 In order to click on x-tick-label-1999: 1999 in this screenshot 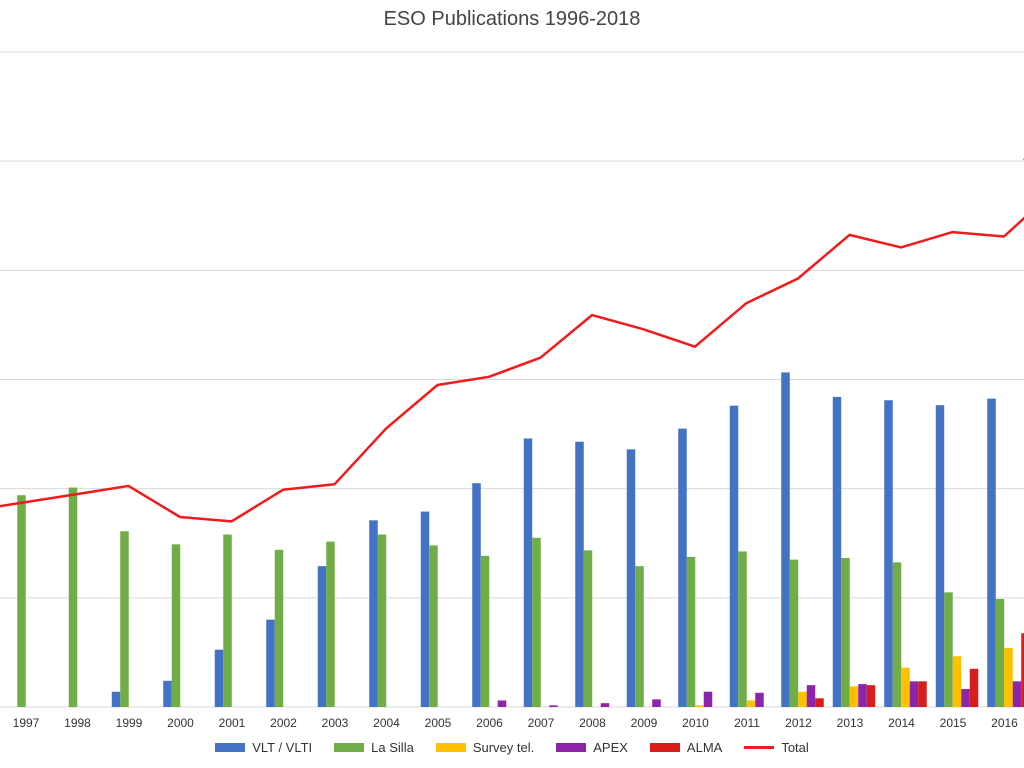, I will do `click(129, 723)`.